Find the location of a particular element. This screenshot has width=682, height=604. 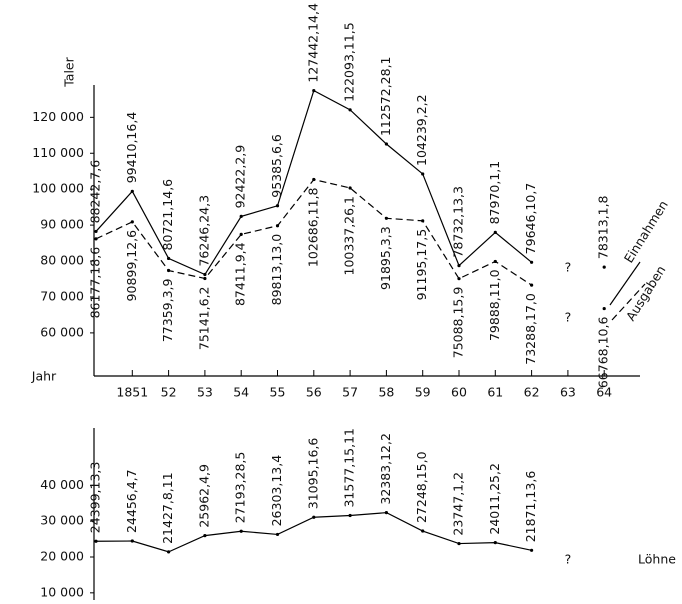

y-tick-label: 100 000 is located at coordinates (58, 188).